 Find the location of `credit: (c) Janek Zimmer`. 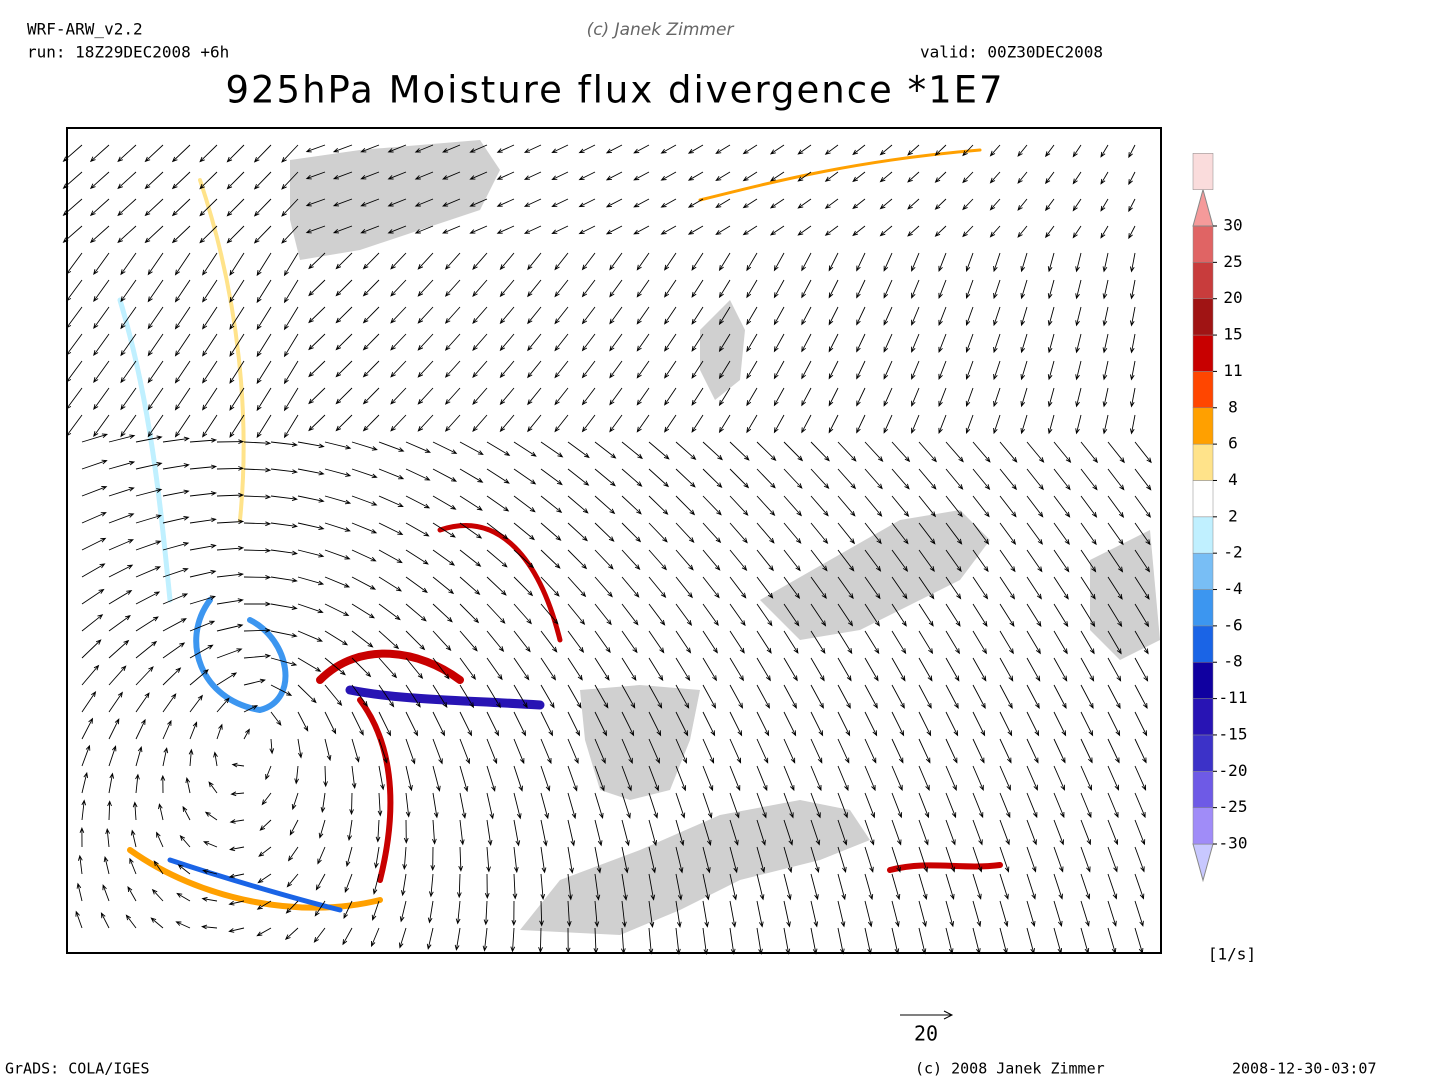

credit: (c) Janek Zimmer is located at coordinates (661, 30).